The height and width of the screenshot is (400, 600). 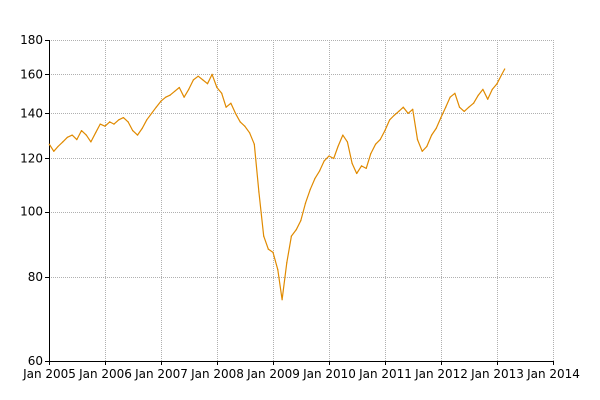 I want to click on x-tick-label: Jan 2014, so click(x=553, y=374).